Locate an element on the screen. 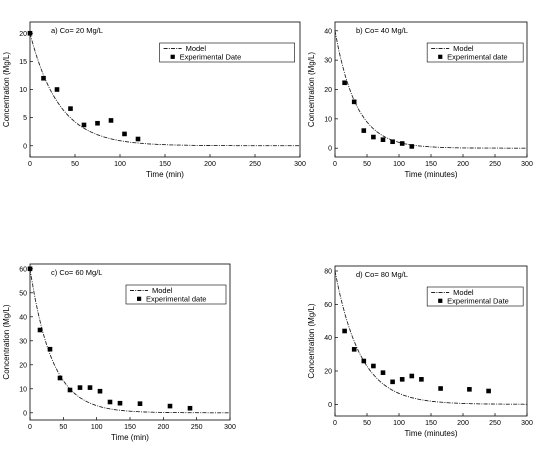  panel-label: c) Co= 60 Mg/L is located at coordinates (76, 272).